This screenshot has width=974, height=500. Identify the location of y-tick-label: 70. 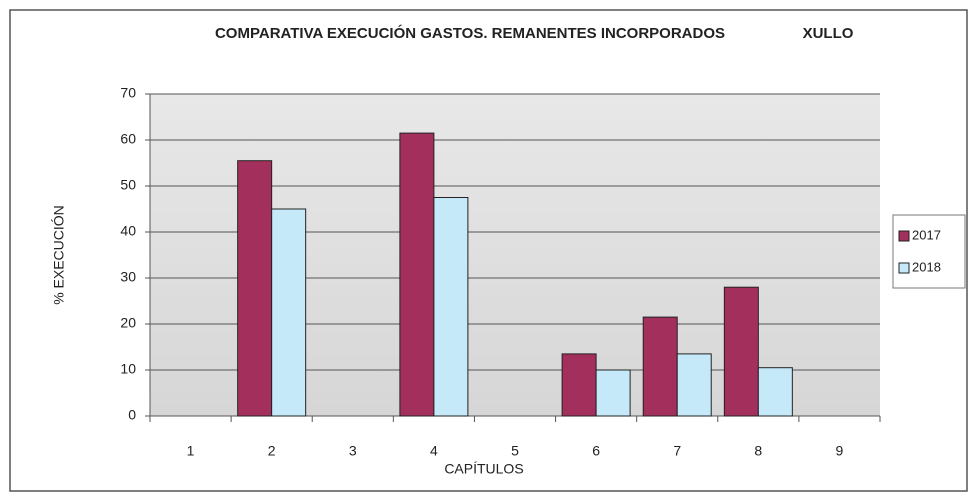
(128, 93).